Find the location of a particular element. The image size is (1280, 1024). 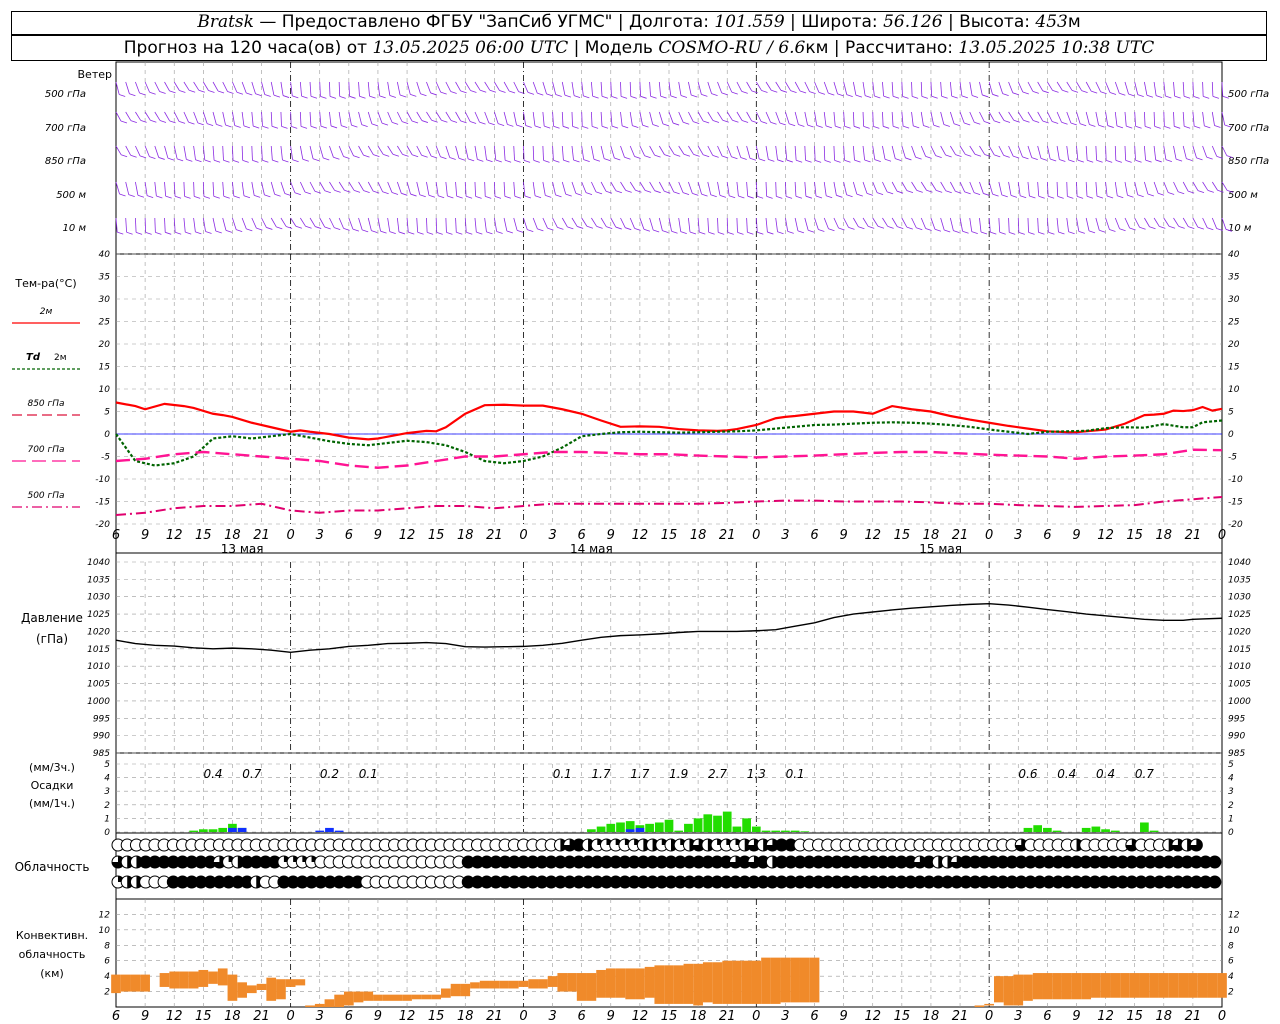

time-tick-label-bottom: 21 is located at coordinates (261, 1016).